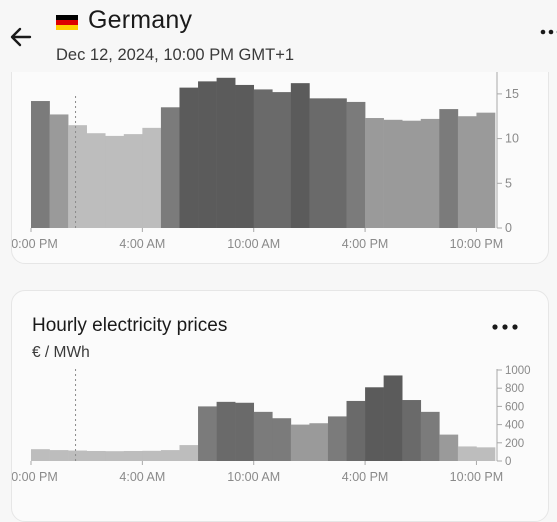  I want to click on top-app-bar: Germany Dec 12, 2024, 10:00 PM GMT+1, so click(278, 36).